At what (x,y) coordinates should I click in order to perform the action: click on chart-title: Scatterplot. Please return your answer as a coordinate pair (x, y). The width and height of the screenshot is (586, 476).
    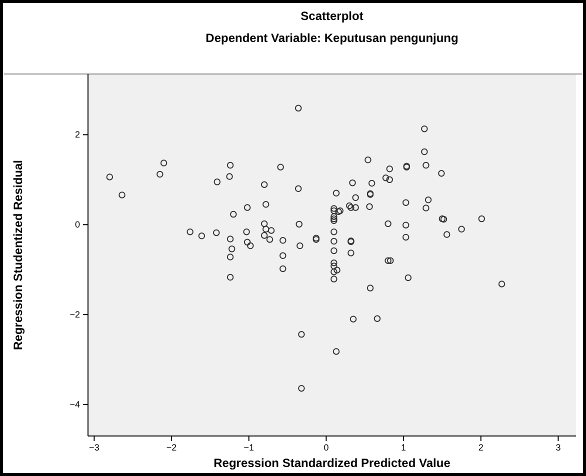
    Looking at the image, I should click on (332, 16).